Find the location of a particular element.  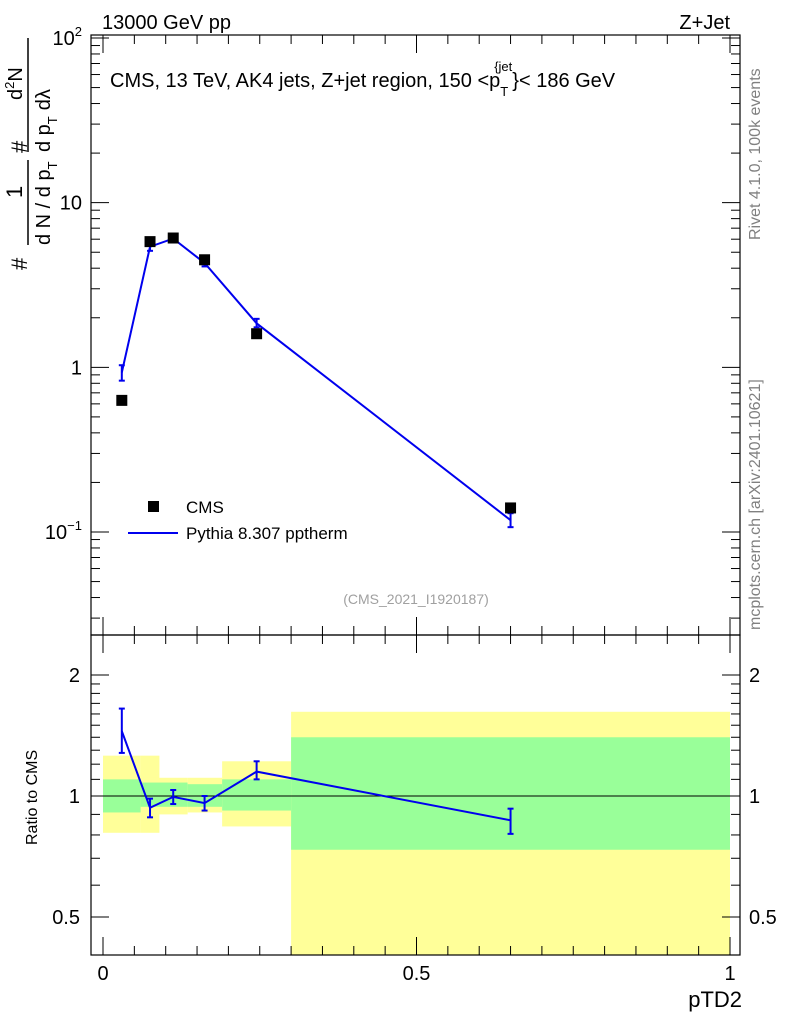

legend-pythia-label: Pythia 8.307 pptherm is located at coordinates (267, 533).